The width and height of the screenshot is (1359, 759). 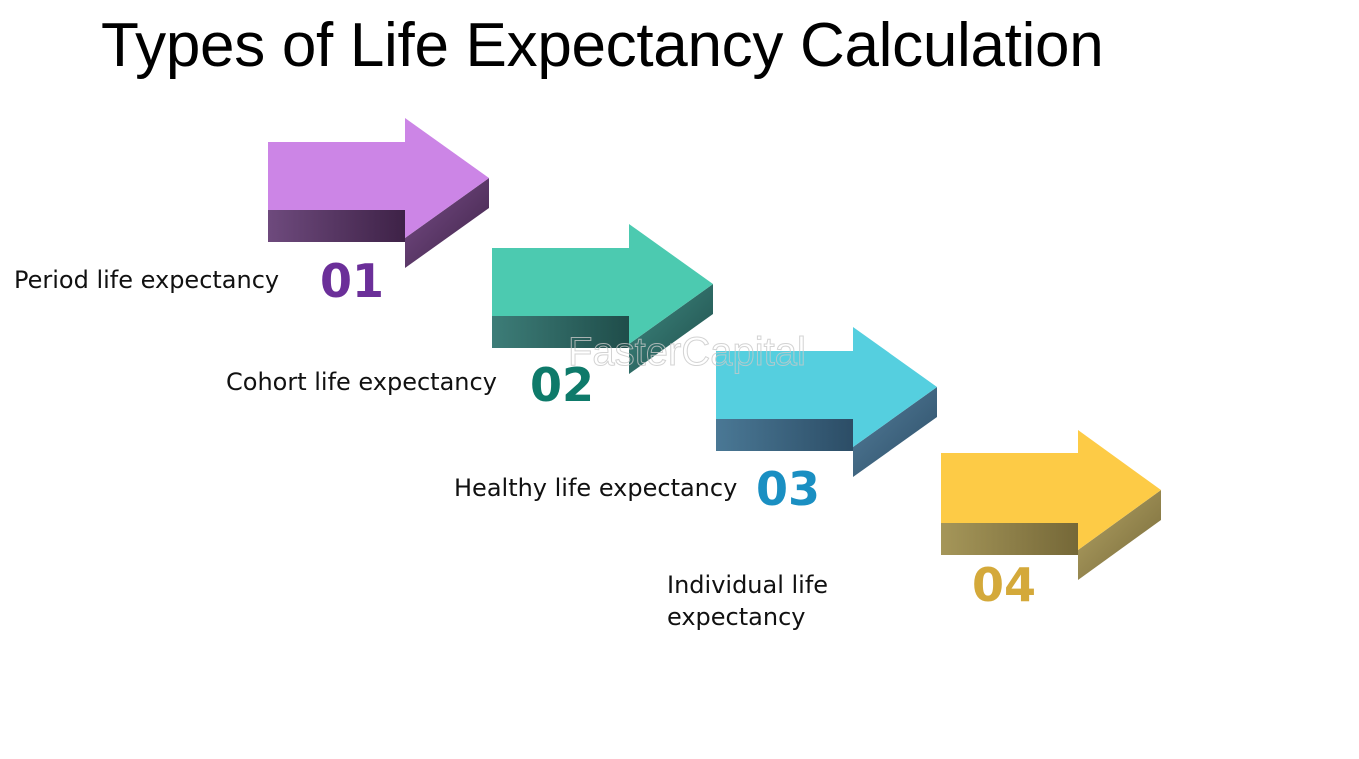 What do you see at coordinates (1051, 505) in the screenshot?
I see `arrow-04-icon` at bounding box center [1051, 505].